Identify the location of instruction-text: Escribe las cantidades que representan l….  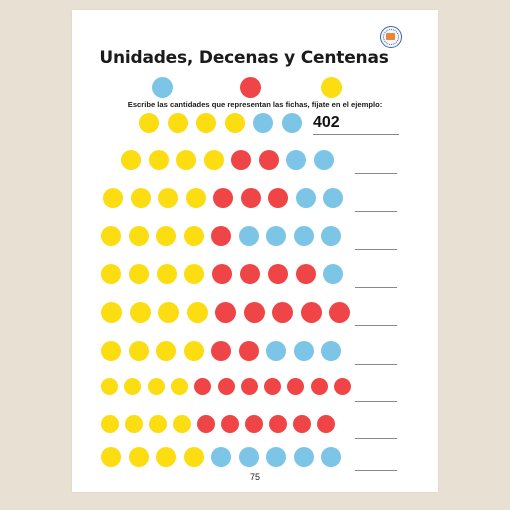
(255, 104).